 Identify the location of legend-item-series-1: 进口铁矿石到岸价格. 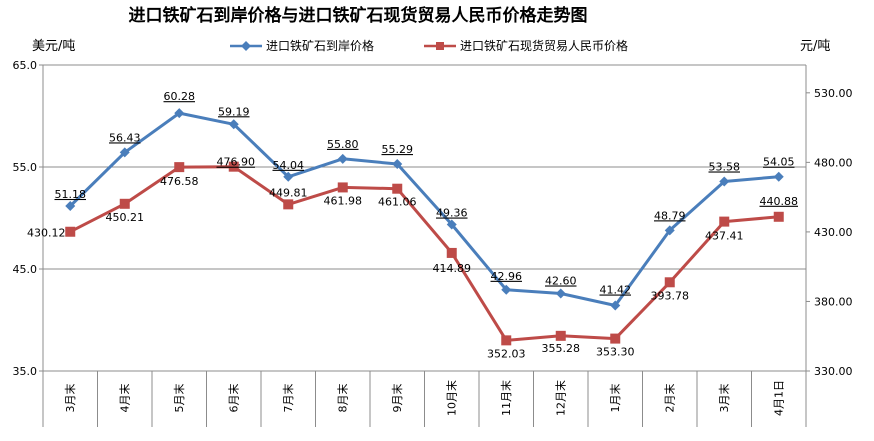
(302, 45).